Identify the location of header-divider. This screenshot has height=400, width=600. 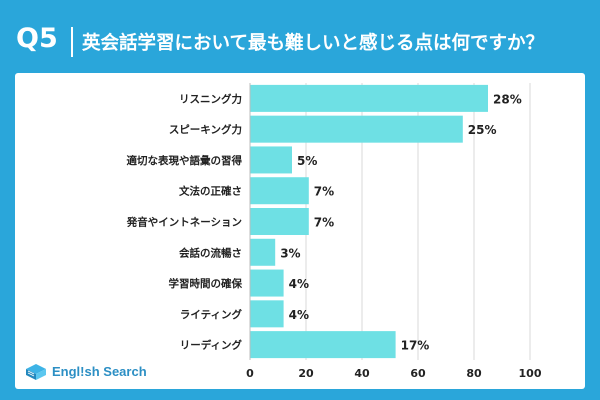
(72, 42).